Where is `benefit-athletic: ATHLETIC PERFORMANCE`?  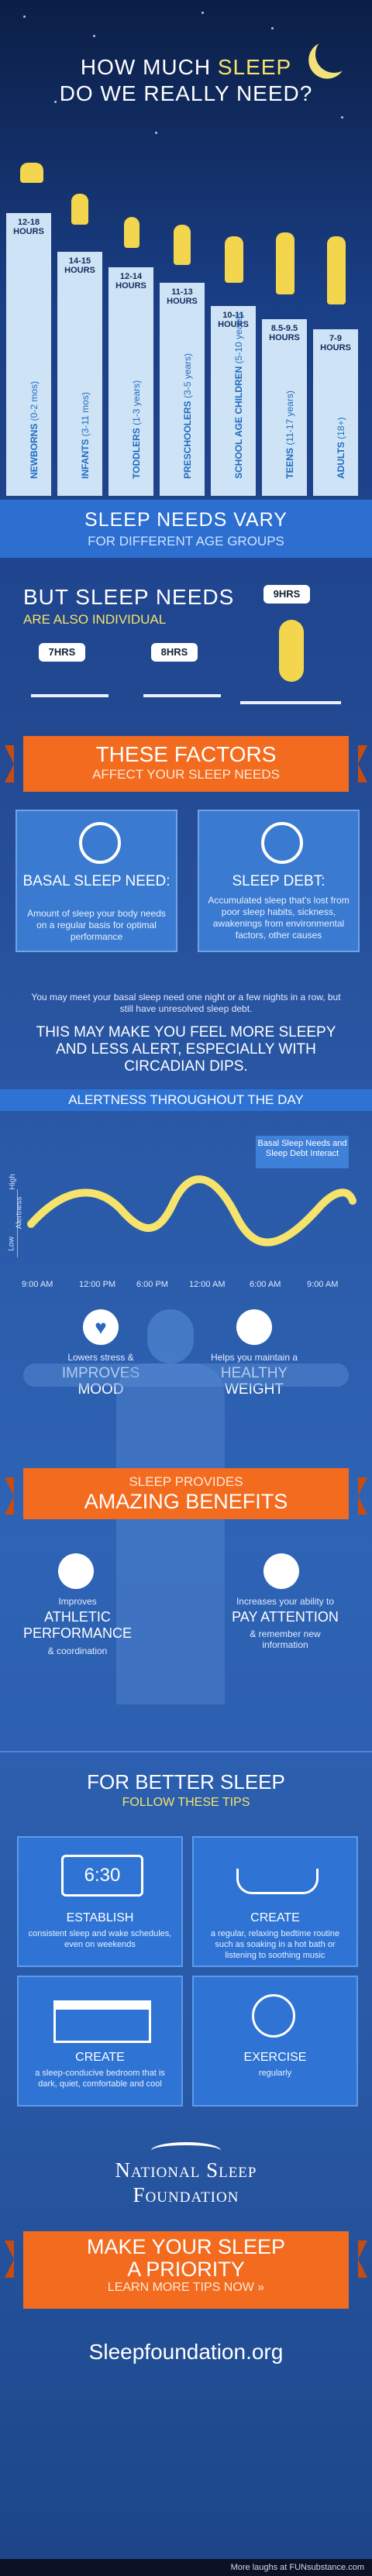
benefit-athletic: ATHLETIC PERFORMANCE is located at coordinates (77, 1625).